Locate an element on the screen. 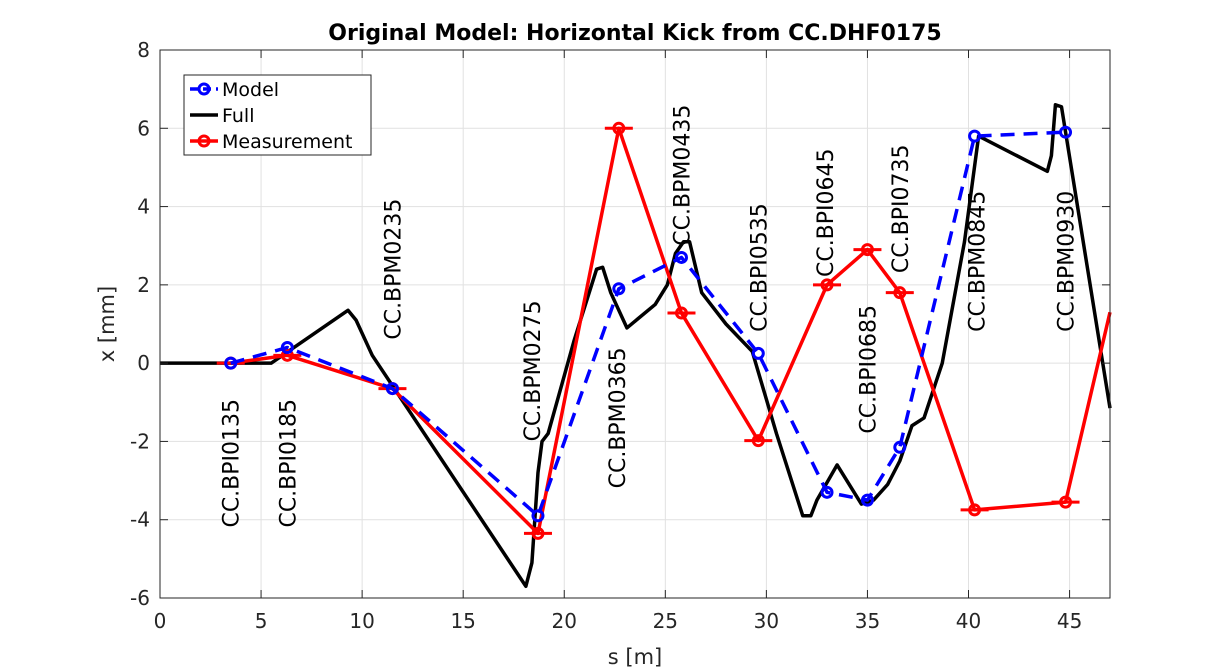 This screenshot has height=672, width=1227. x-tick-label: 25 is located at coordinates (665, 621).